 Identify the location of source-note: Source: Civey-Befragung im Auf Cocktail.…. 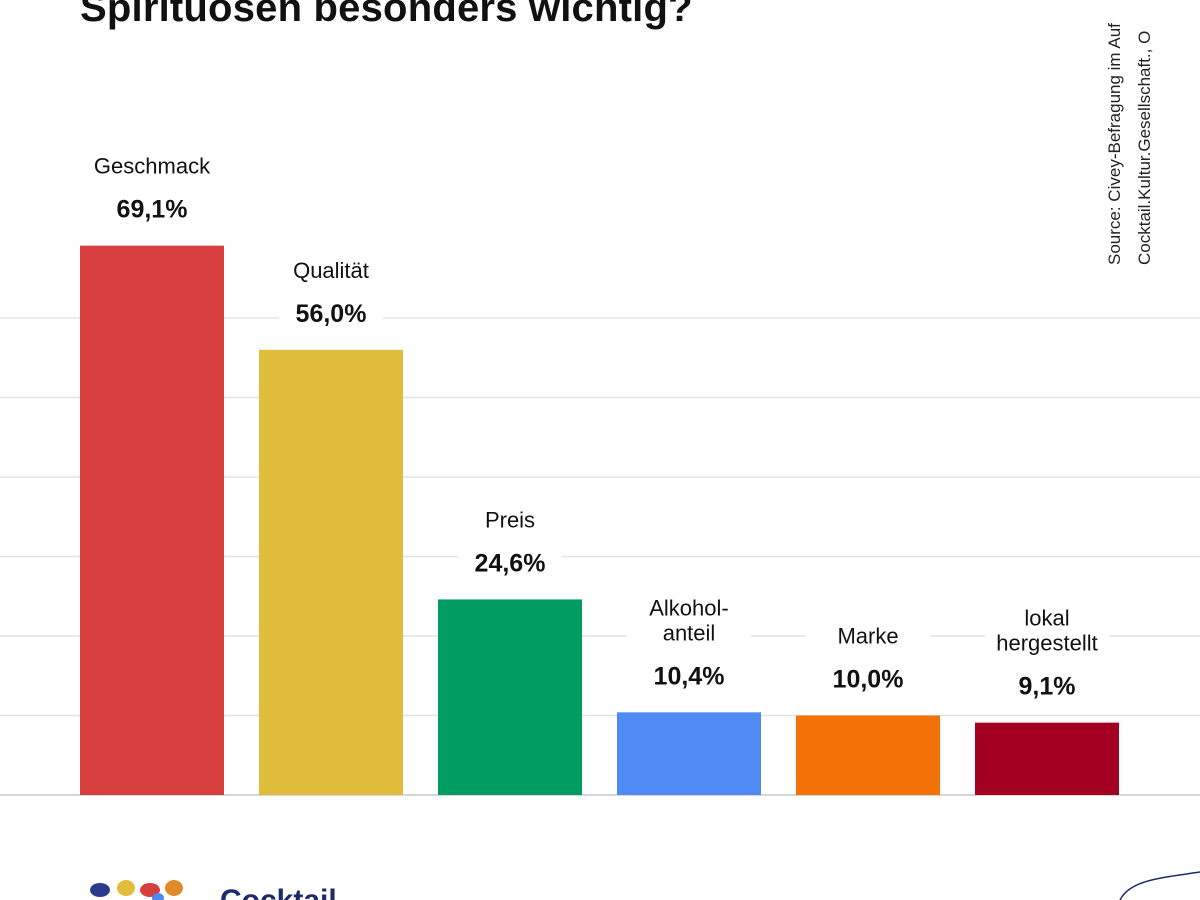
(1130, 144).